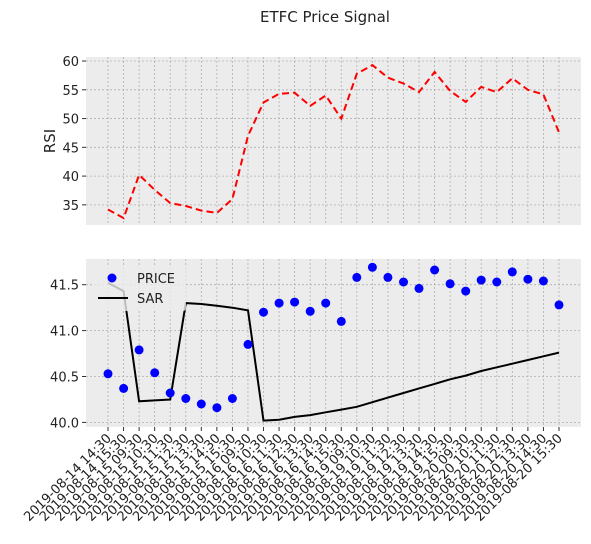 This screenshot has height=544, width=591. What do you see at coordinates (70, 120) in the screenshot?
I see `rsi-y-tick-label: 50` at bounding box center [70, 120].